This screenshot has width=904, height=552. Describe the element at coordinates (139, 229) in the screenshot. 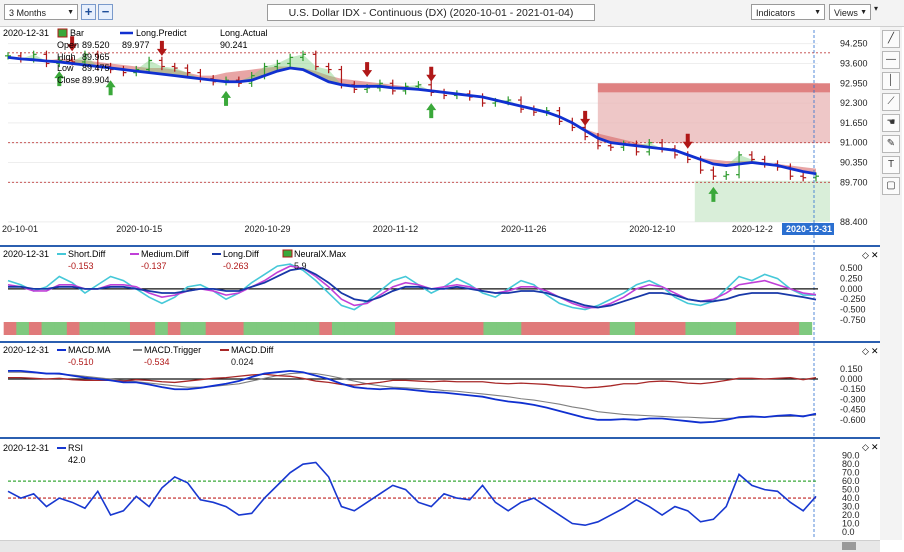

I see `price-x-tick: 2020-10-15` at that location.